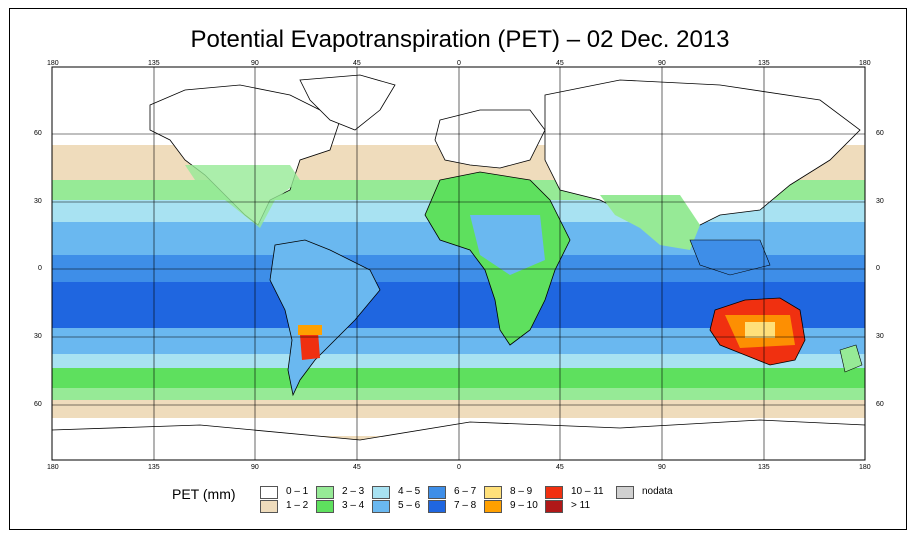 Image resolution: width=920 pixels, height=539 pixels. What do you see at coordinates (580, 505) in the screenshot?
I see `legend-label: > 11` at bounding box center [580, 505].